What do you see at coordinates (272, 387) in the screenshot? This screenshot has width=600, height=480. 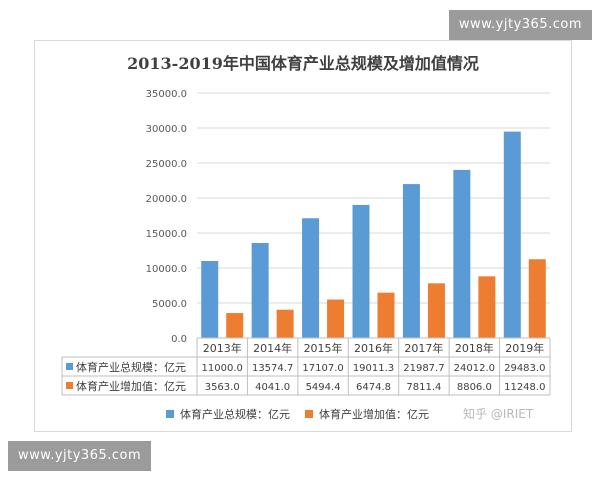 I see `table-cell: 4041.0` at bounding box center [272, 387].